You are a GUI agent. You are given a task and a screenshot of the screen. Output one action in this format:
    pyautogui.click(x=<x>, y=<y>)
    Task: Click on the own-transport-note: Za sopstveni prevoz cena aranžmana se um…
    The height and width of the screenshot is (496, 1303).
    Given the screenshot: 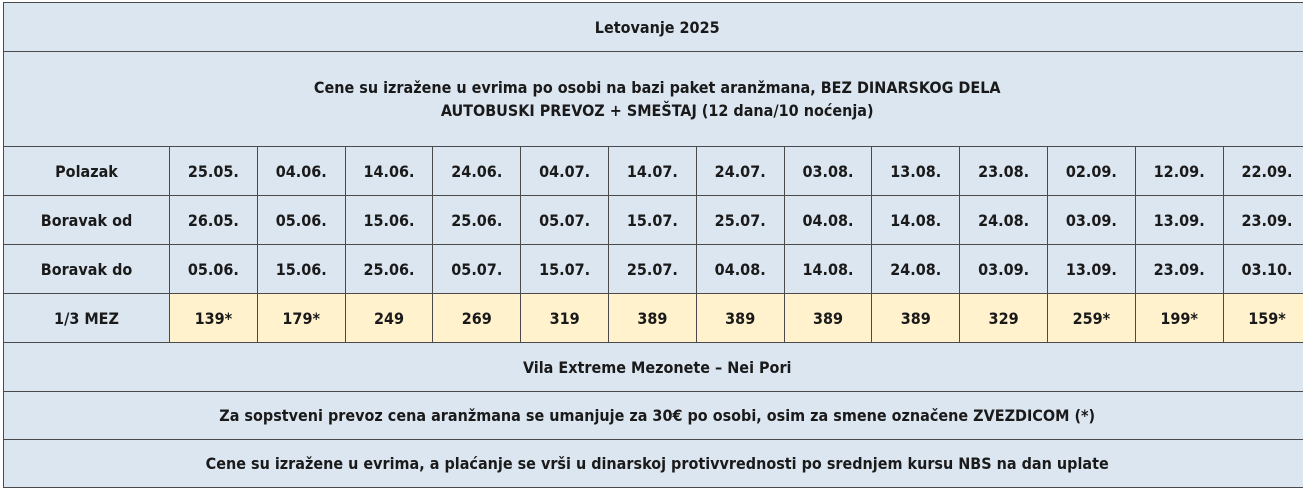 What is the action you would take?
    pyautogui.click(x=652, y=415)
    